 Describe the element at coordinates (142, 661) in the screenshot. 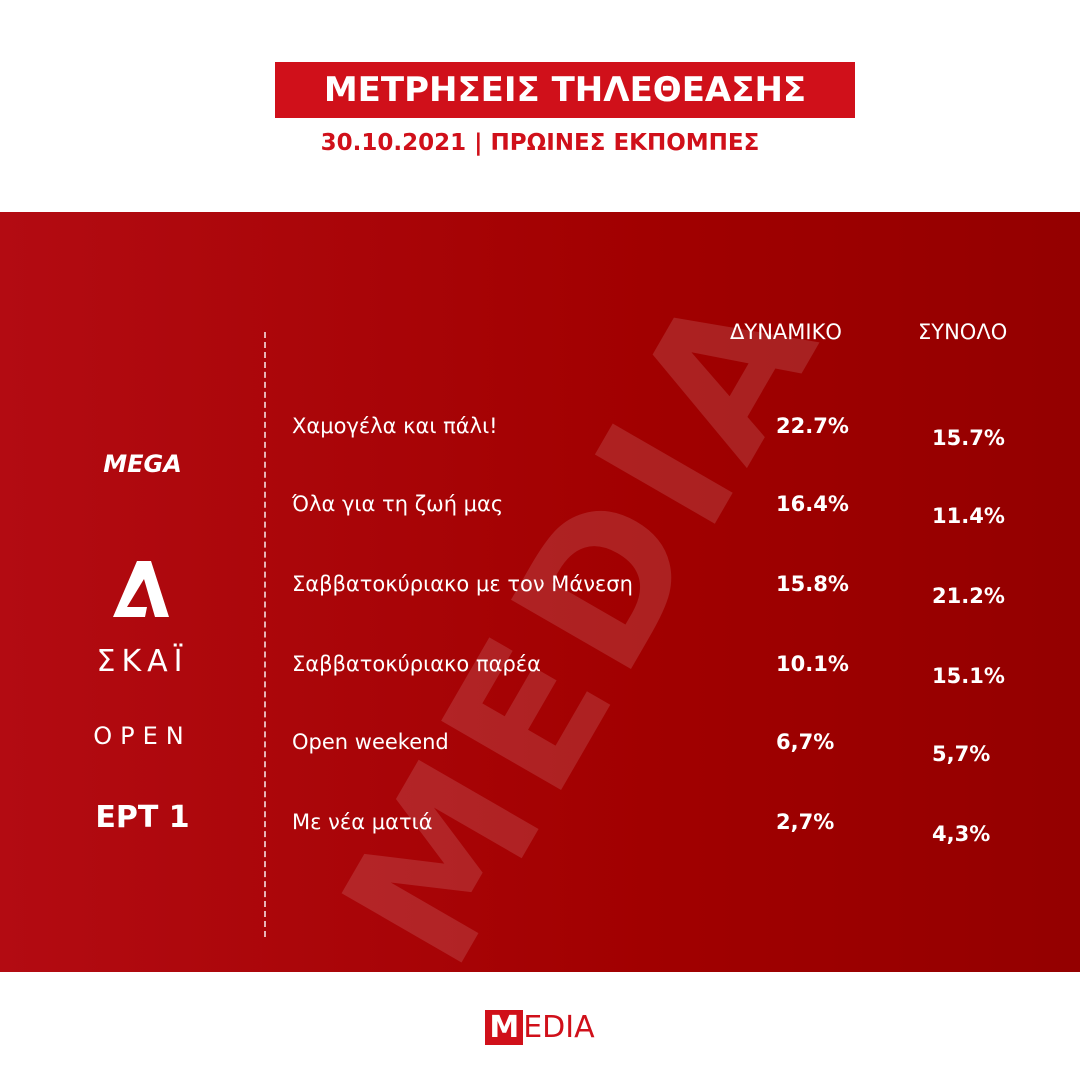

I see `channel-logo: ΣΚΑΪ` at that location.